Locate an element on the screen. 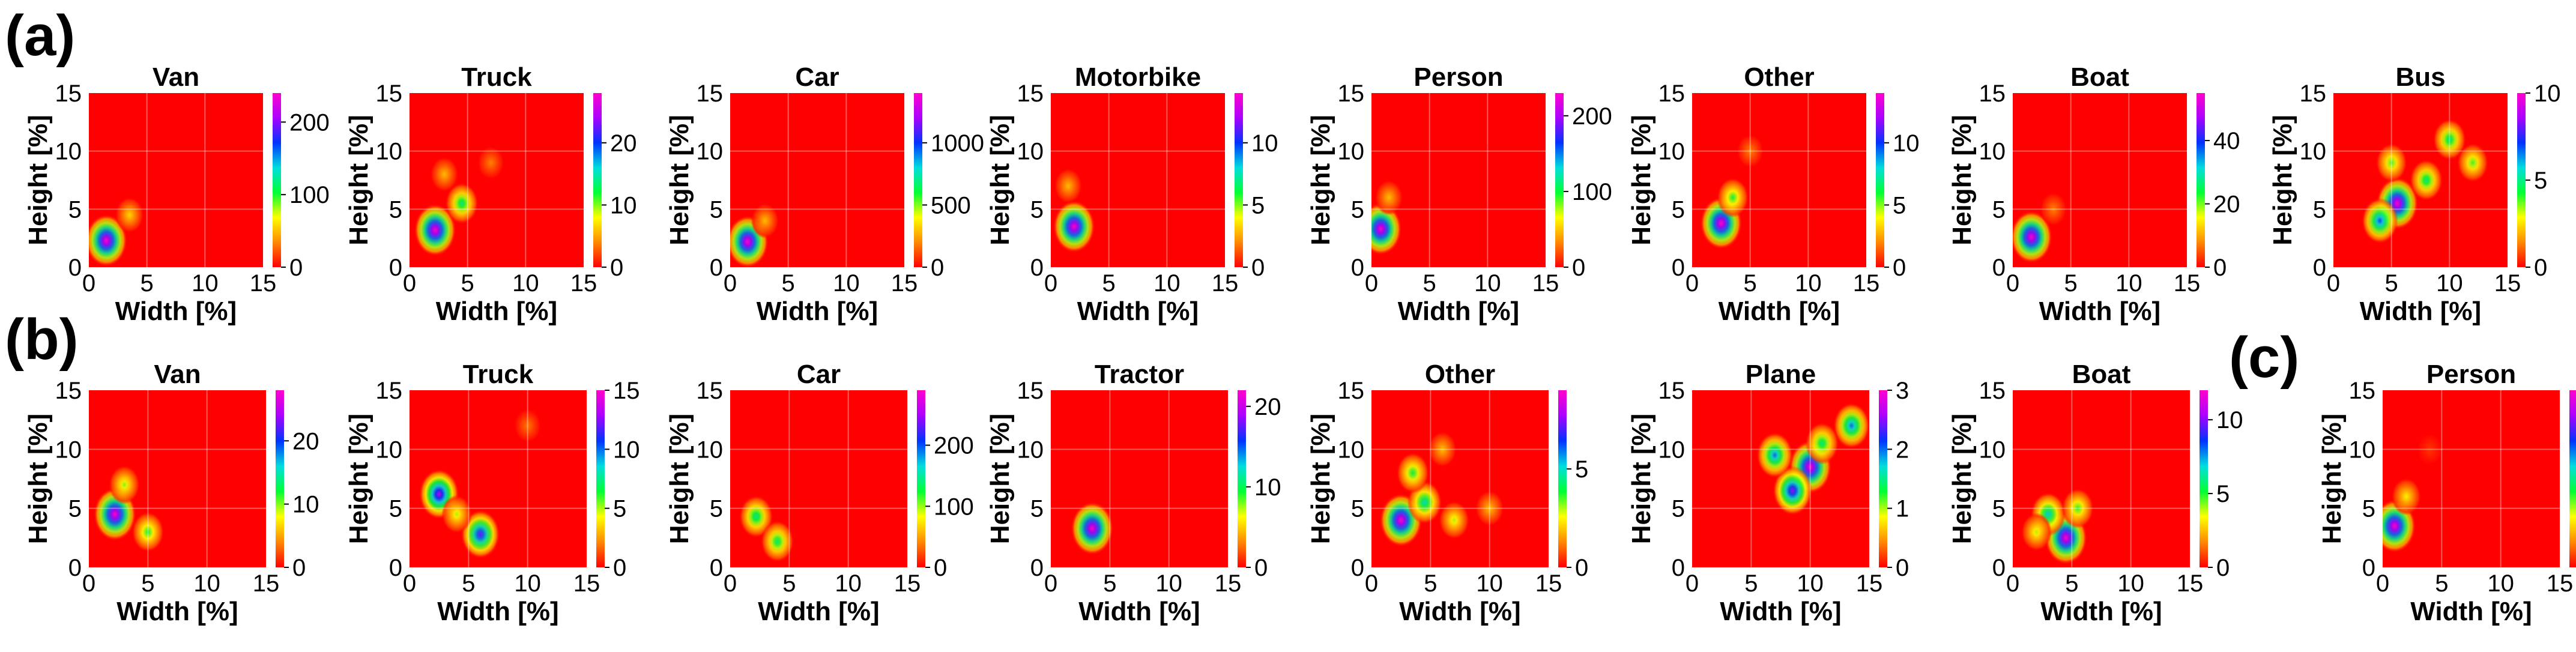  chart-title: Tractor is located at coordinates (1139, 374).